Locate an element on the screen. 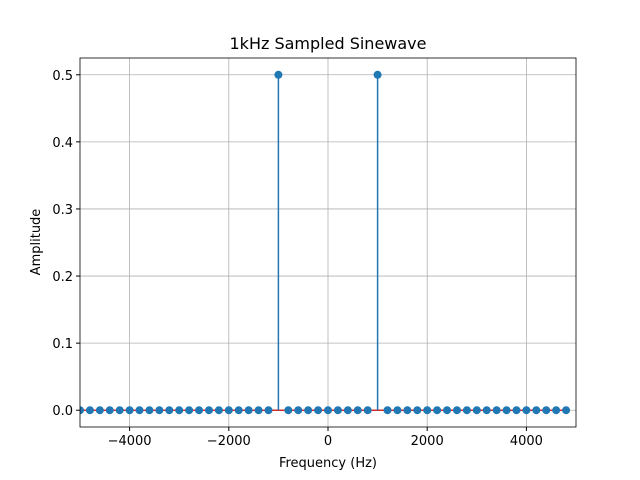  y-tick-label: 0.3 is located at coordinates (62, 210).